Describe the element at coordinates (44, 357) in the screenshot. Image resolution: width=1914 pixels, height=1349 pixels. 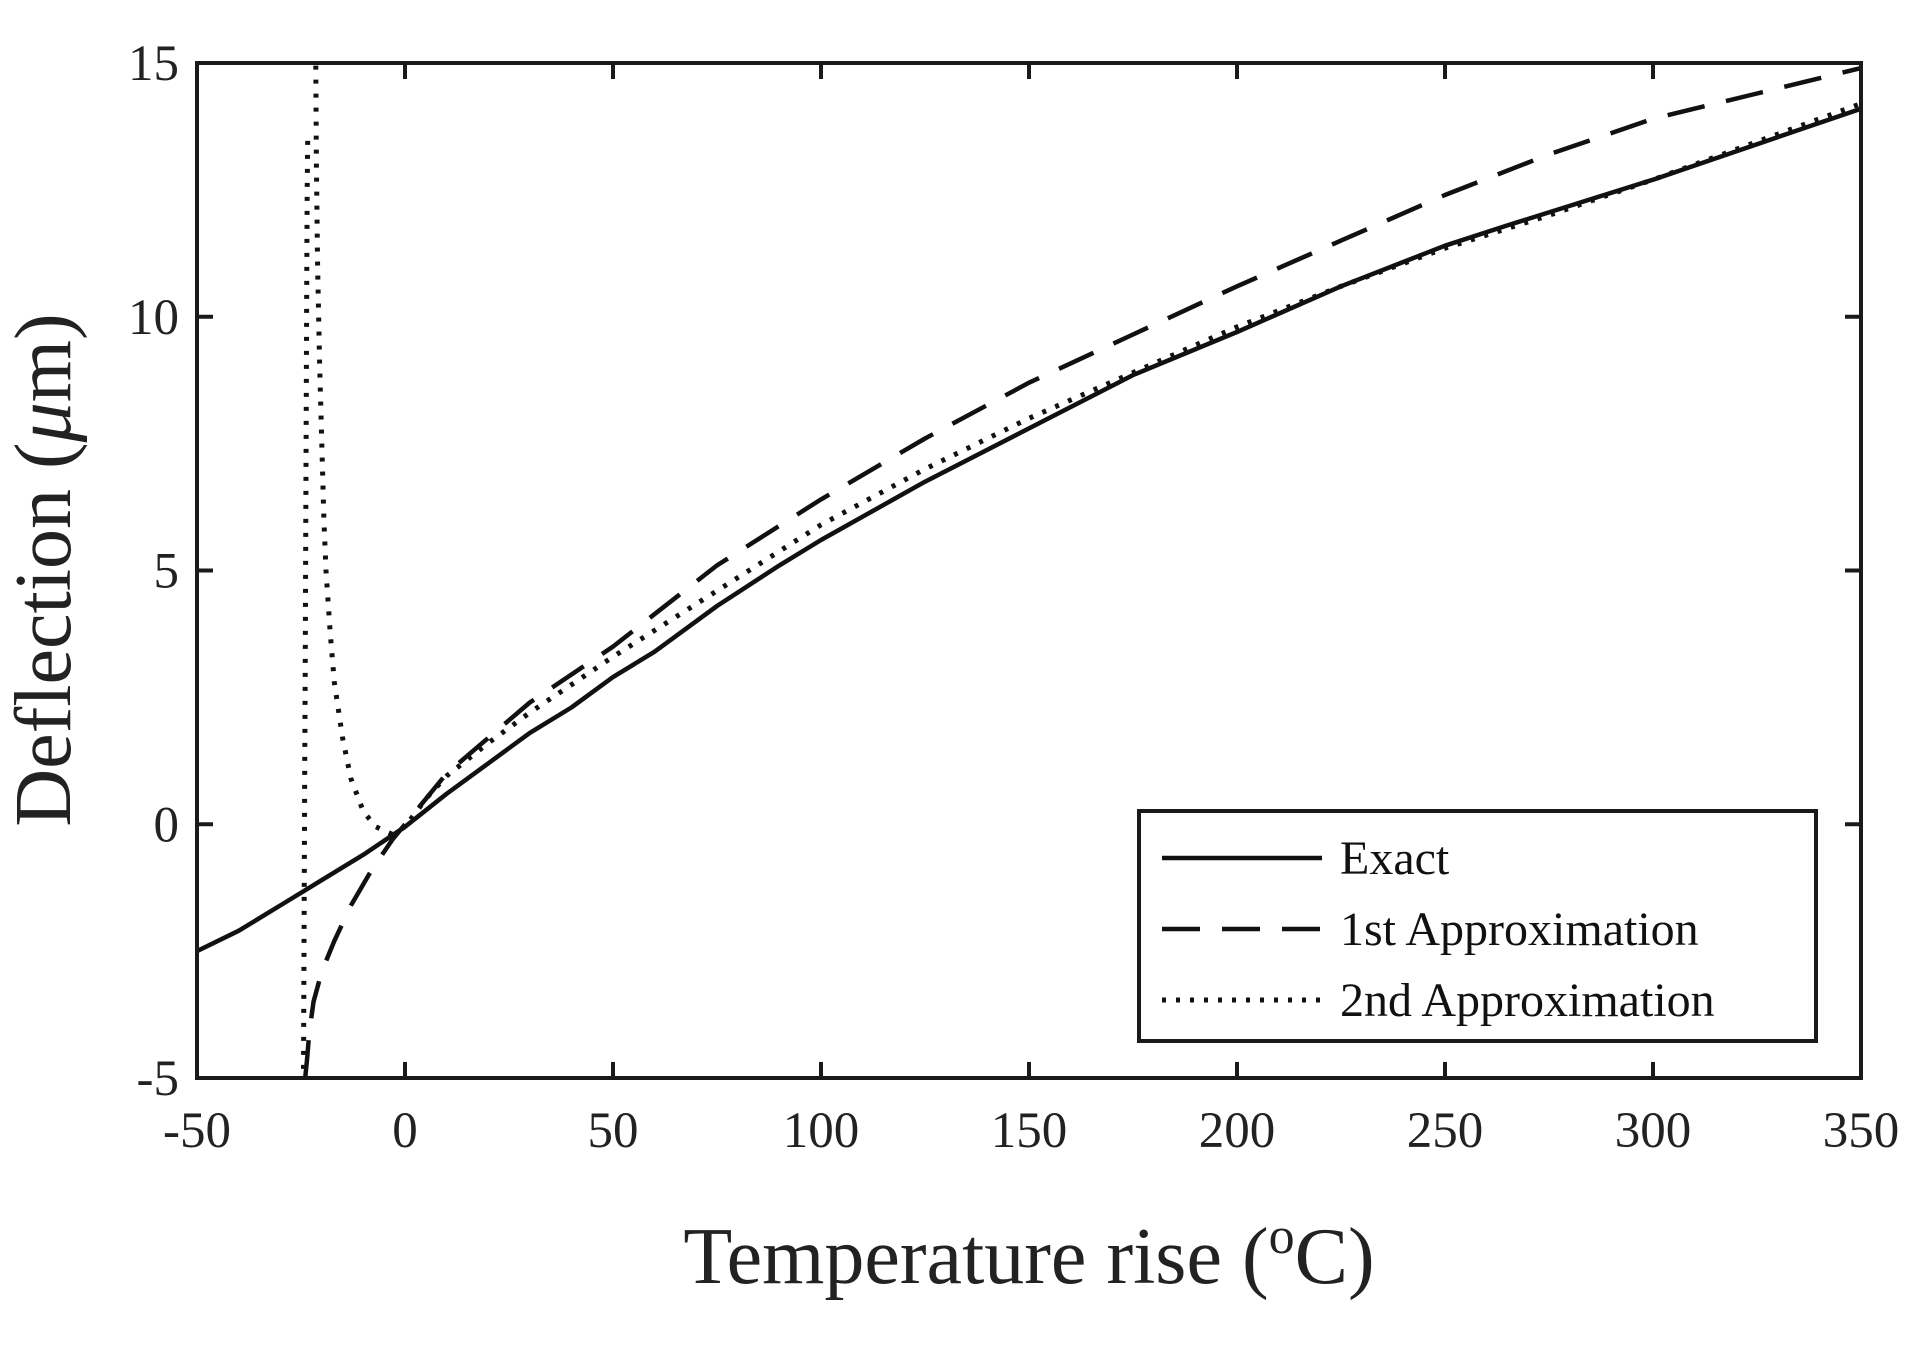
I see `y-axis-title-unit: m)` at that location.